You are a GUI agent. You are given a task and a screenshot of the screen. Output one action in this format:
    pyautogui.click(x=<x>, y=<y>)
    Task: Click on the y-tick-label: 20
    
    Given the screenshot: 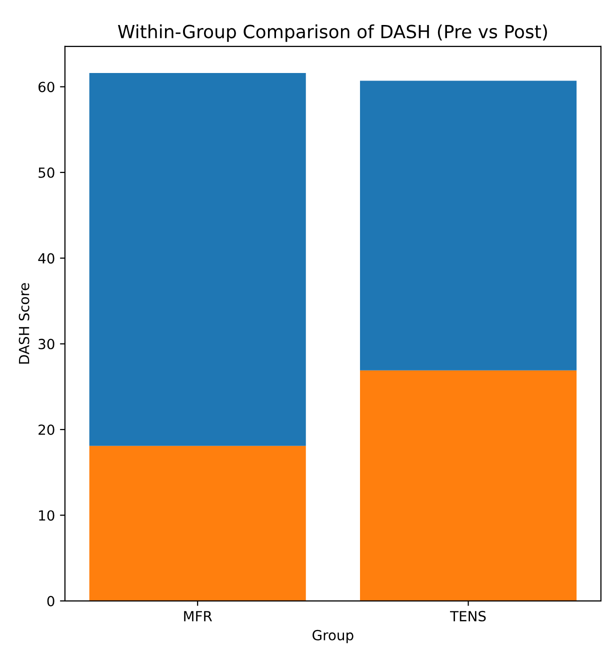 What is the action you would take?
    pyautogui.click(x=46, y=430)
    